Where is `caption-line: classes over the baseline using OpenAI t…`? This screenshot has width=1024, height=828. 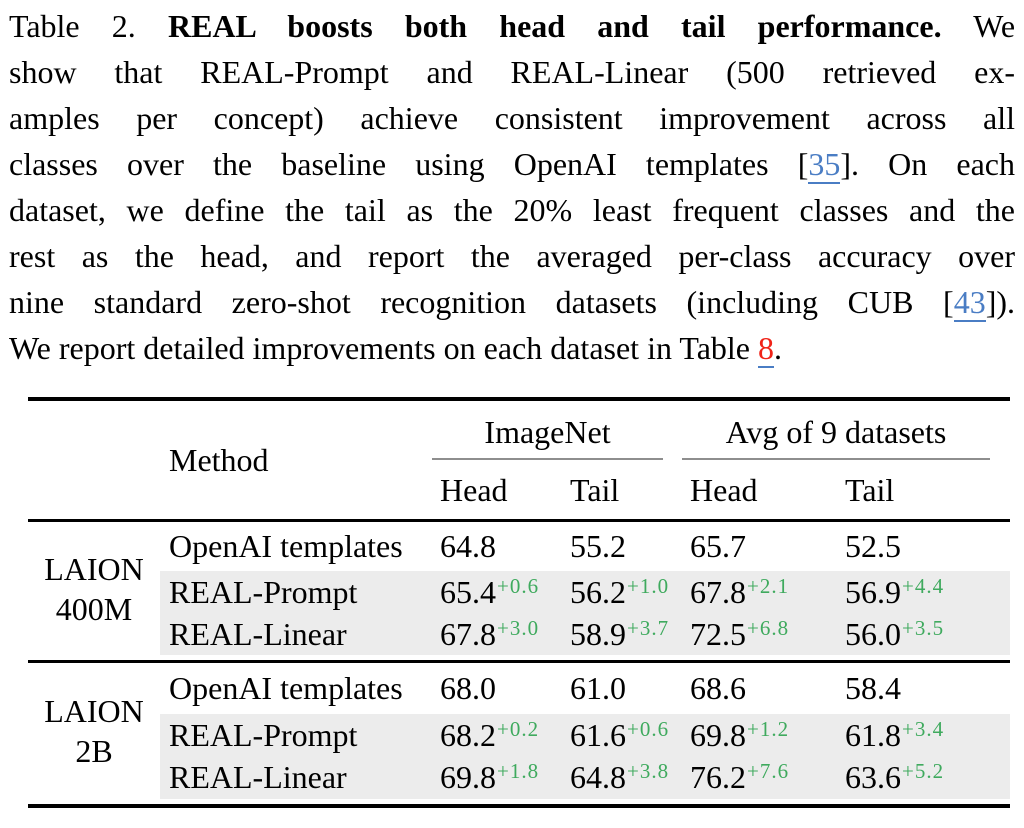
caption-line: classes over the baseline using OpenAI t… is located at coordinates (512, 164).